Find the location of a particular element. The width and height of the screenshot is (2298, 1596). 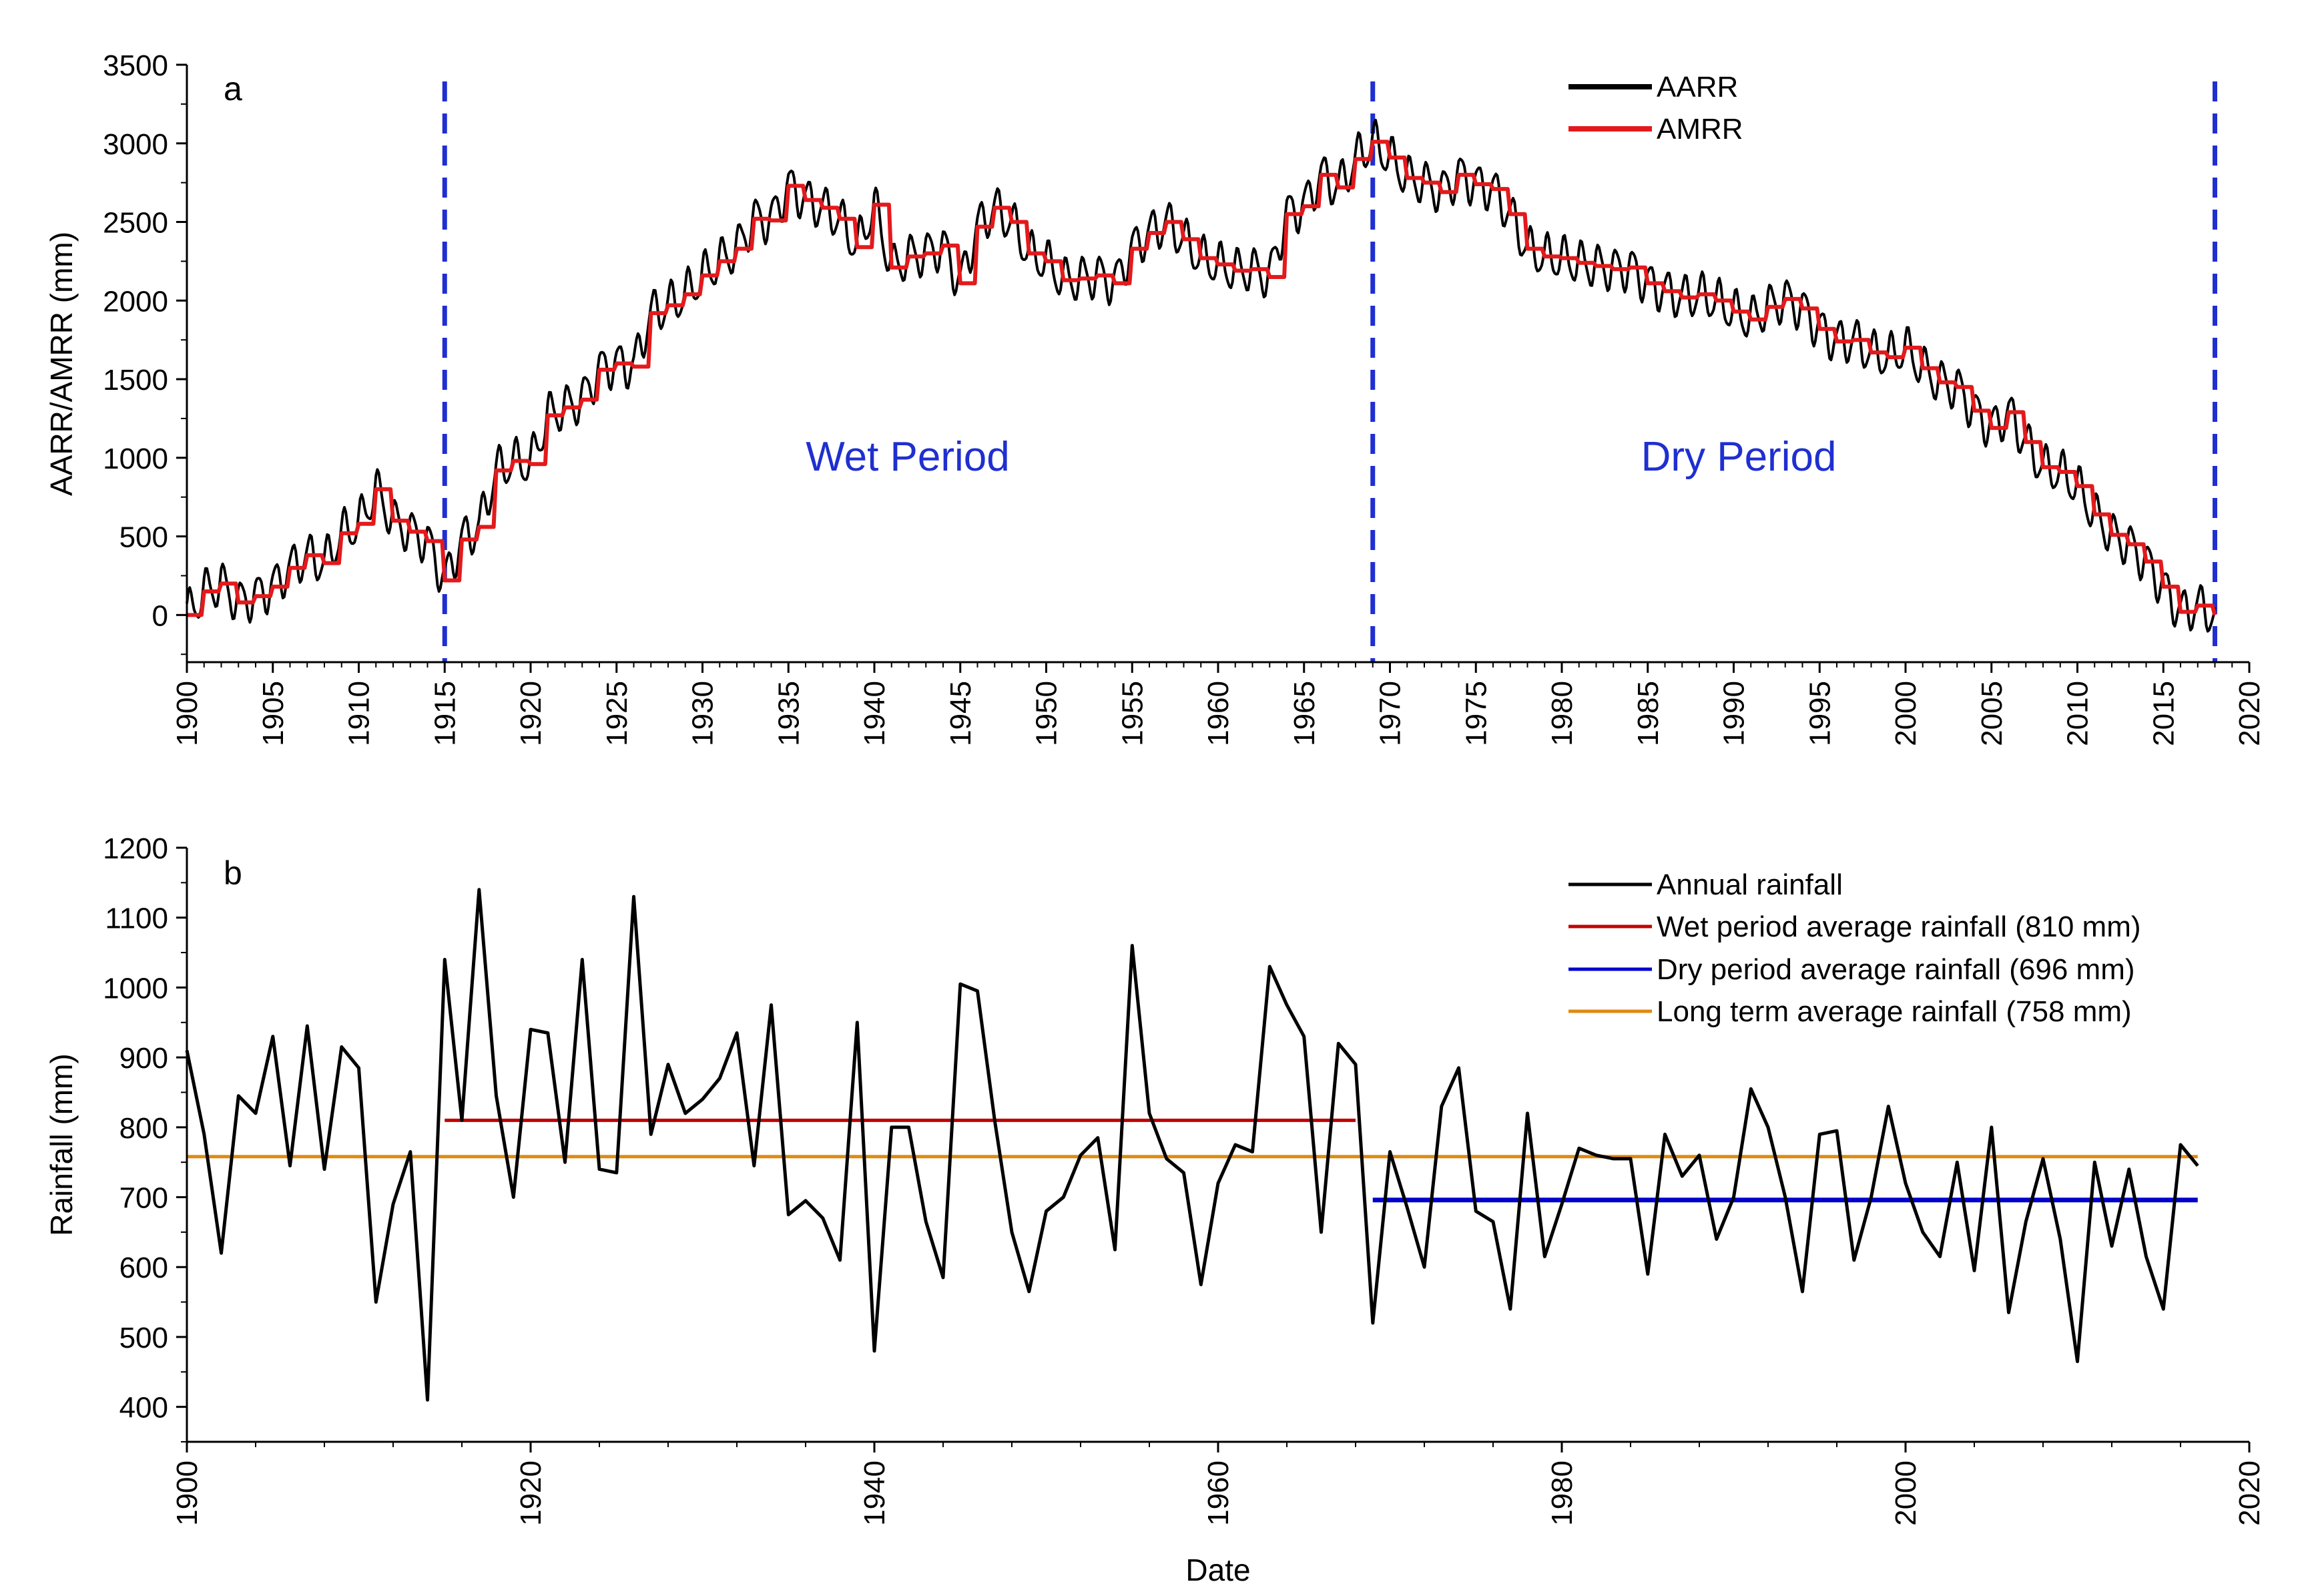

legend-amrr-label: AMRR is located at coordinates (1700, 130).